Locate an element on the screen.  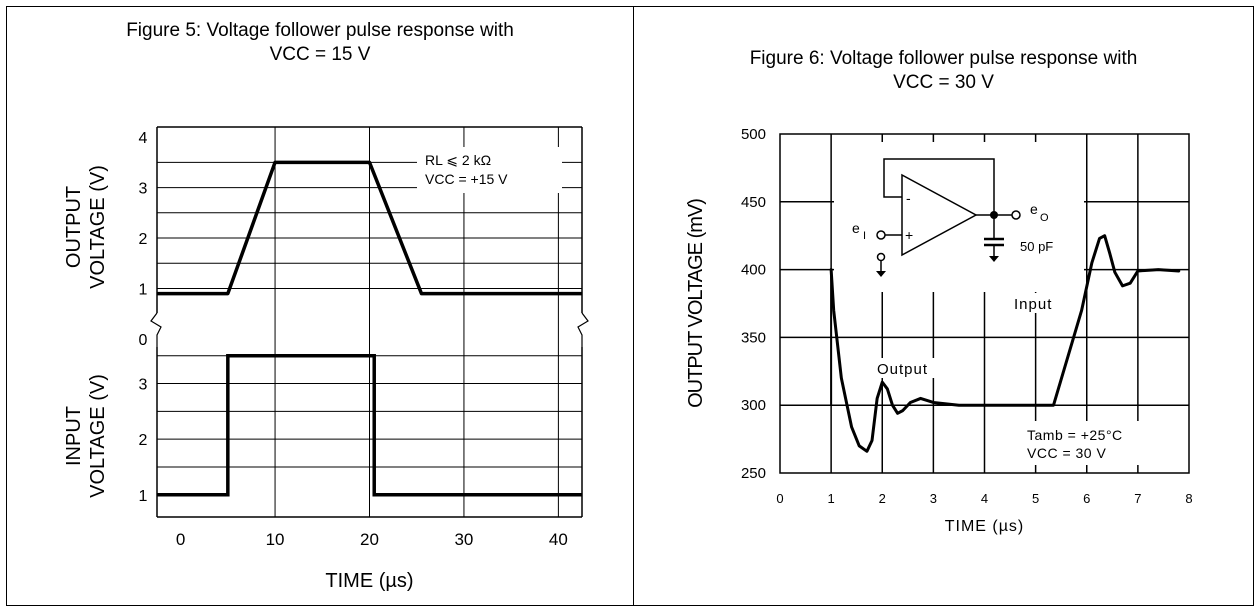
input-y-label-line1: INPUT is located at coordinates (74, 436).